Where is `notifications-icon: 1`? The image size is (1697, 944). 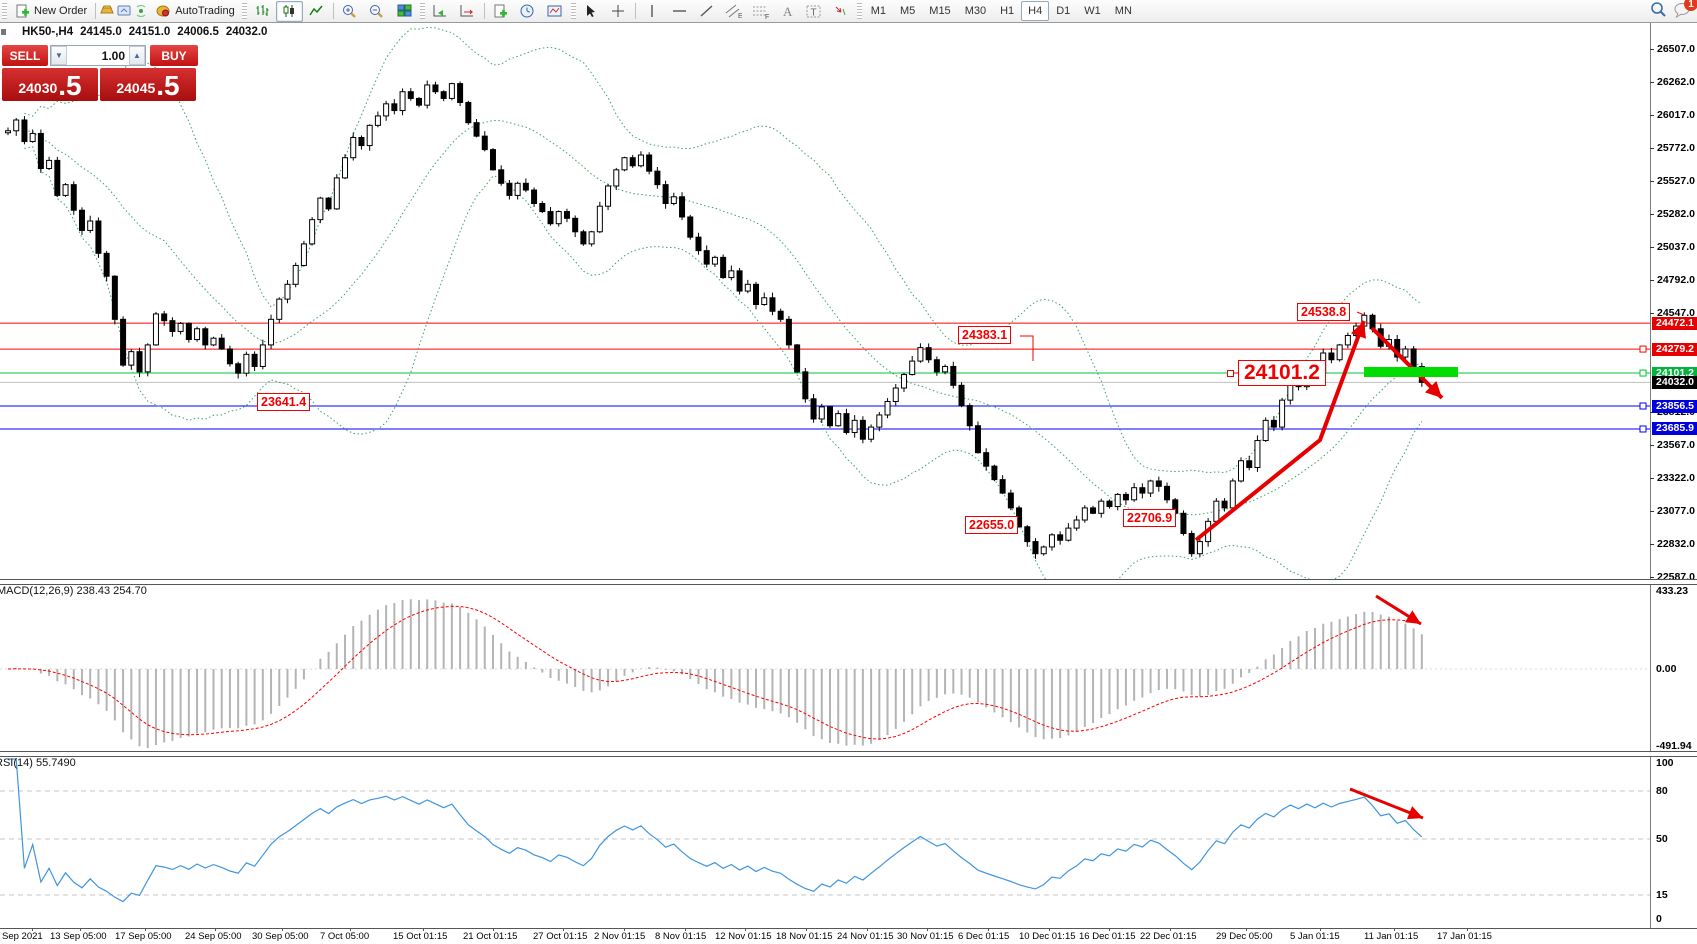
notifications-icon: 1 is located at coordinates (1685, 9).